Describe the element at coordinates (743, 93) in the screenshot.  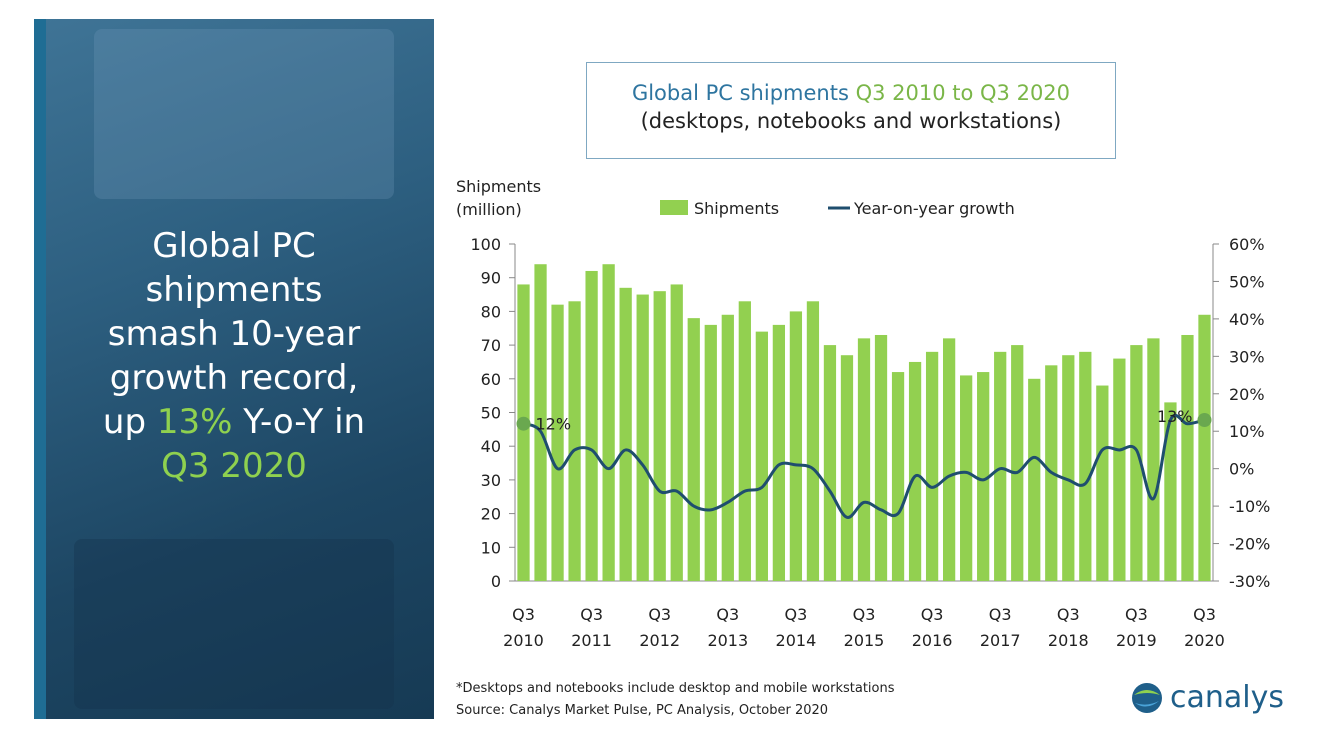
I see `chart-title-part1: Global PC shipments` at that location.